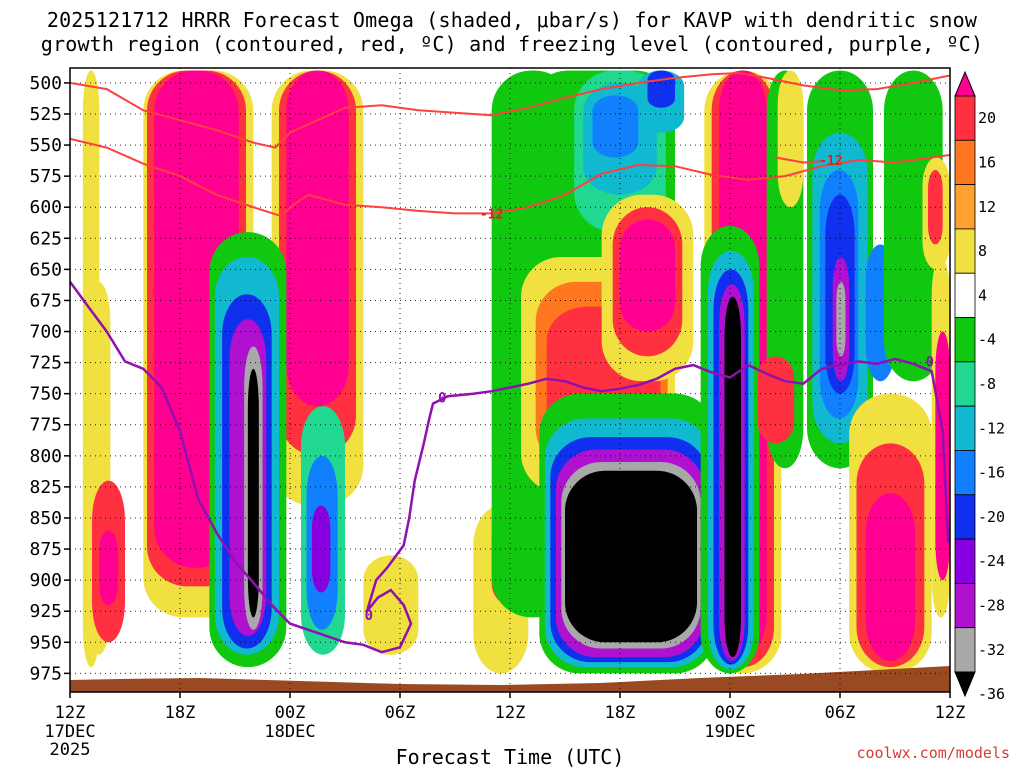 The width and height of the screenshot is (1024, 768). Describe the element at coordinates (987, 118) in the screenshot. I see `colorbar-label: 20` at that location.